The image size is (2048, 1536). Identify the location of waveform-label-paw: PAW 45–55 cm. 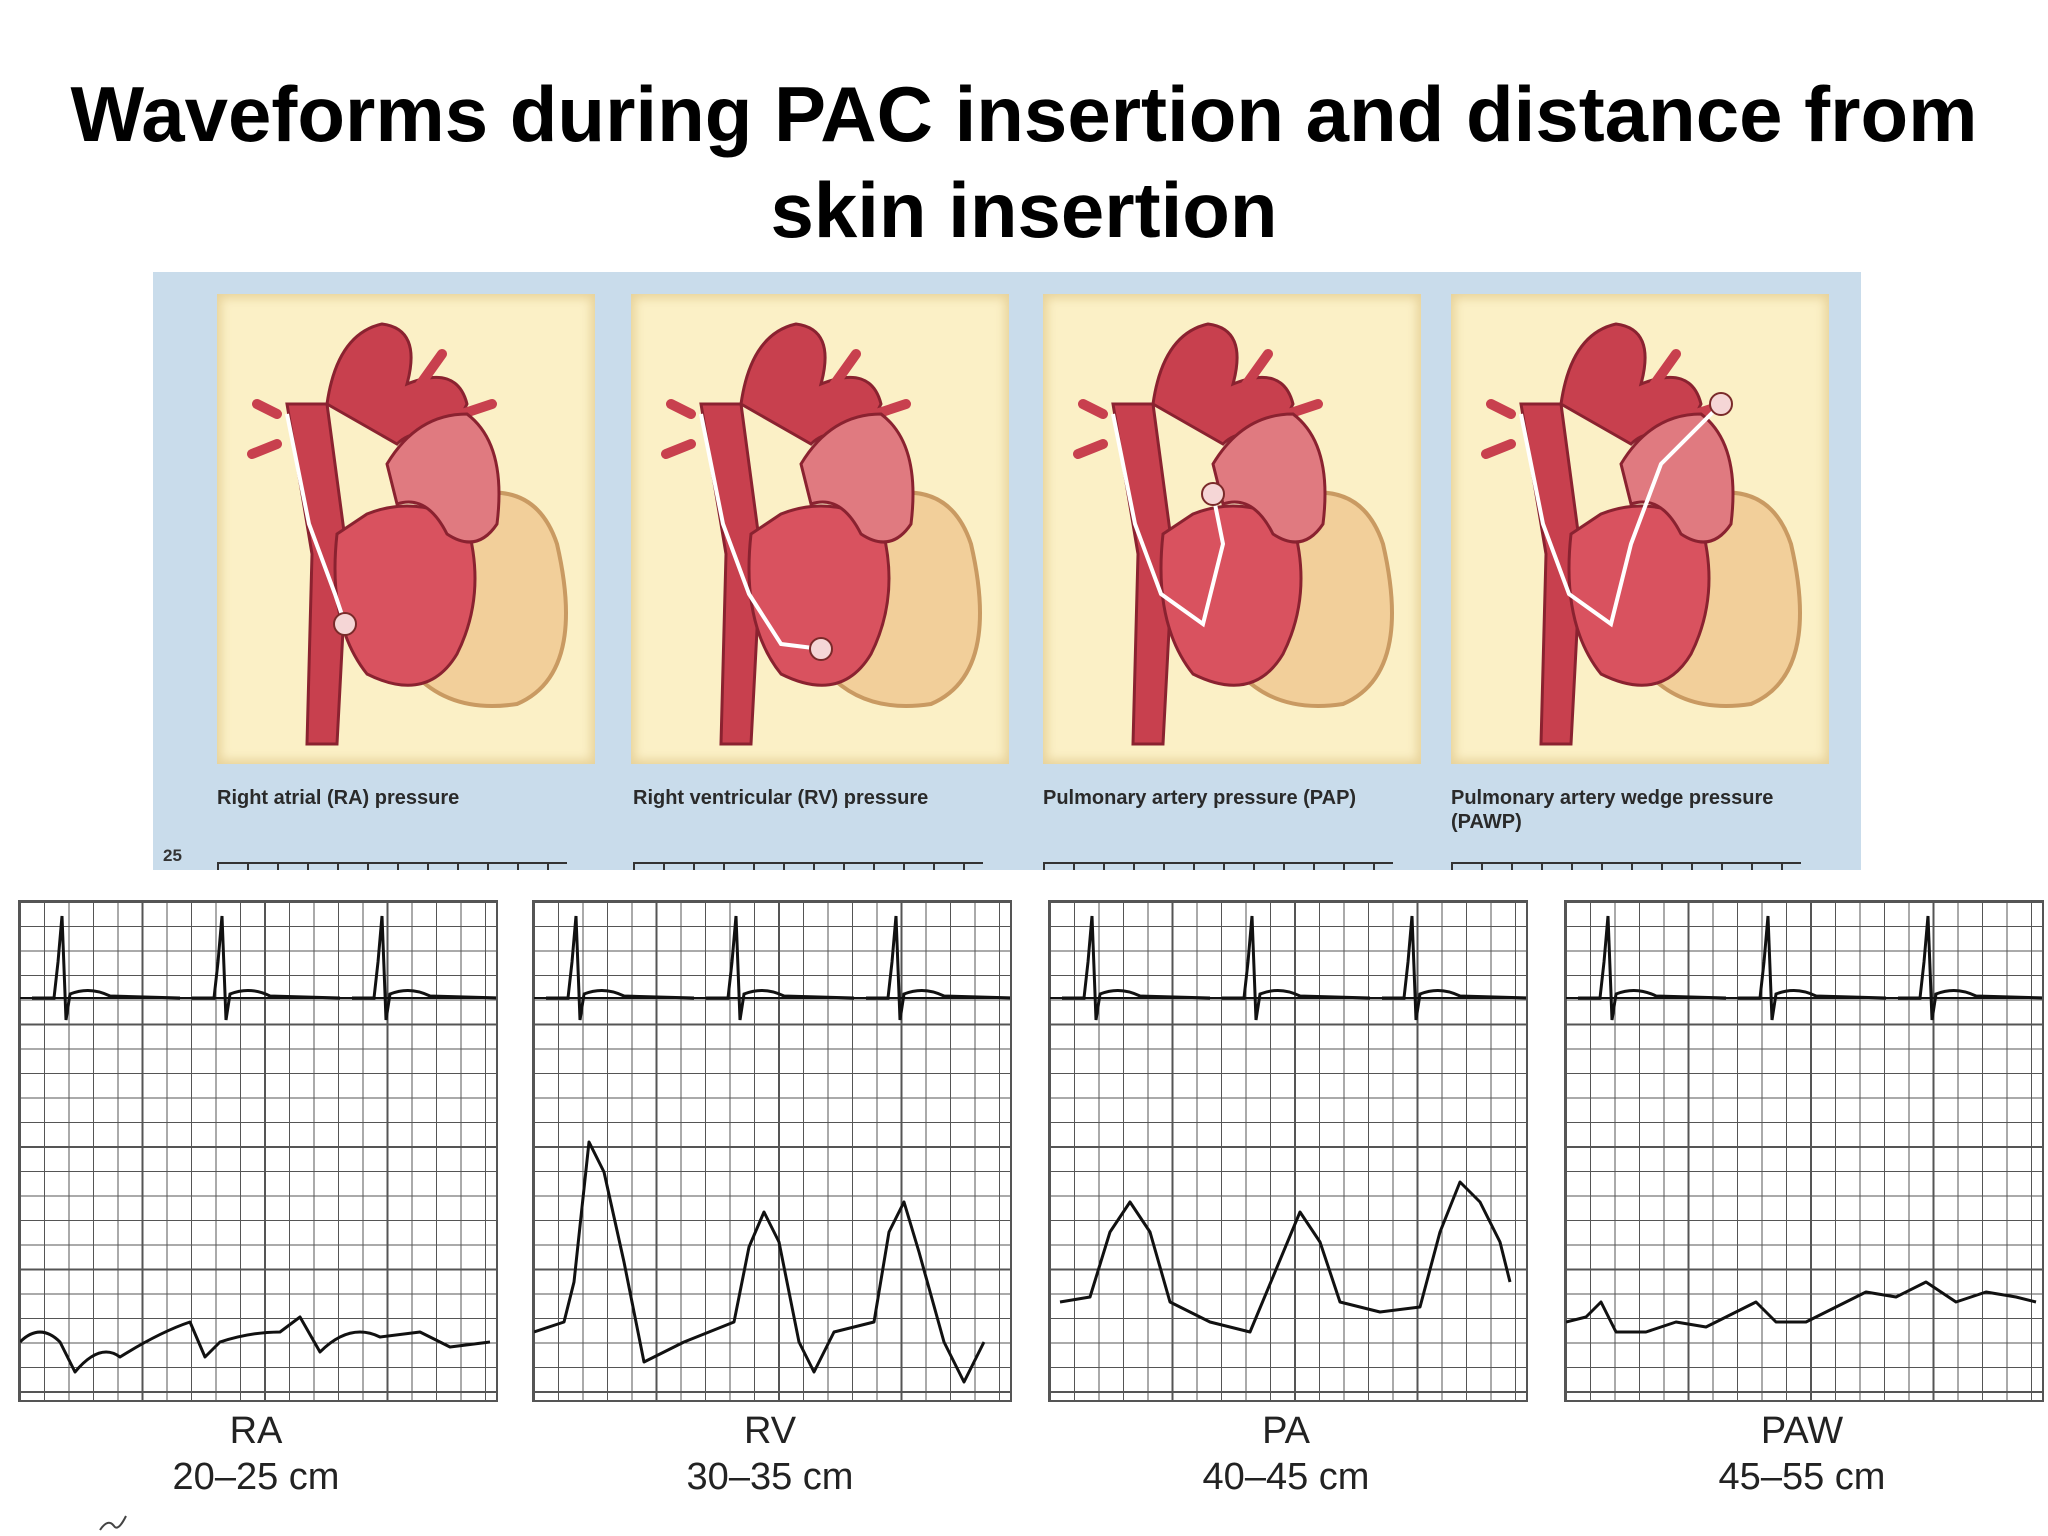
(1802, 1454).